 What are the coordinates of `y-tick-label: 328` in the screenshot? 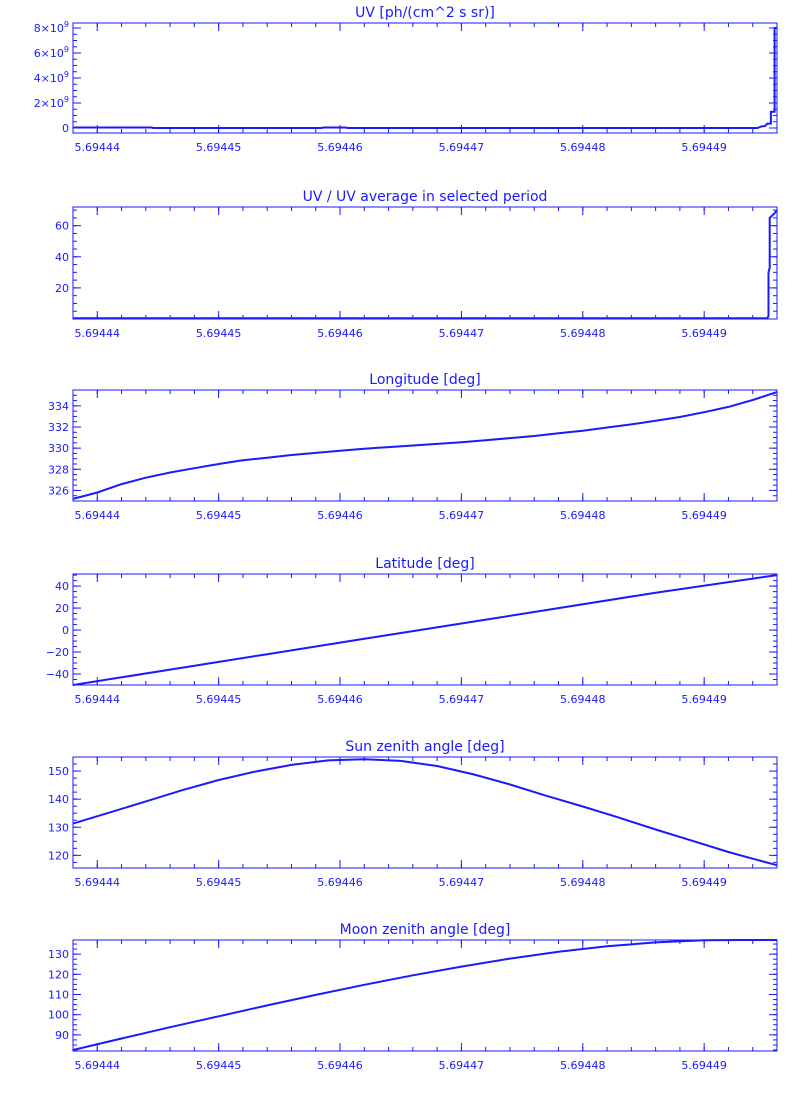 It's located at (58, 469).